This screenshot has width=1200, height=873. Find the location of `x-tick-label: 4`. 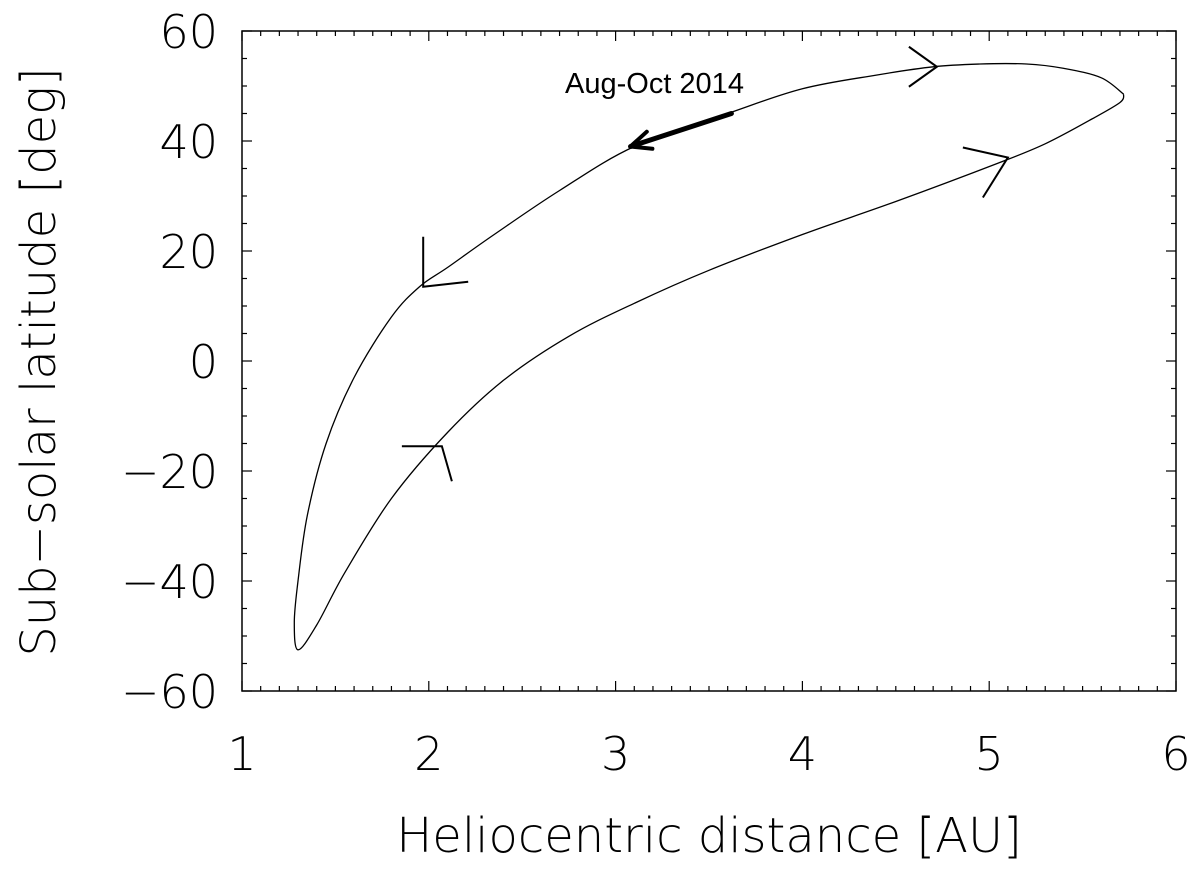

x-tick-label: 4 is located at coordinates (802, 754).